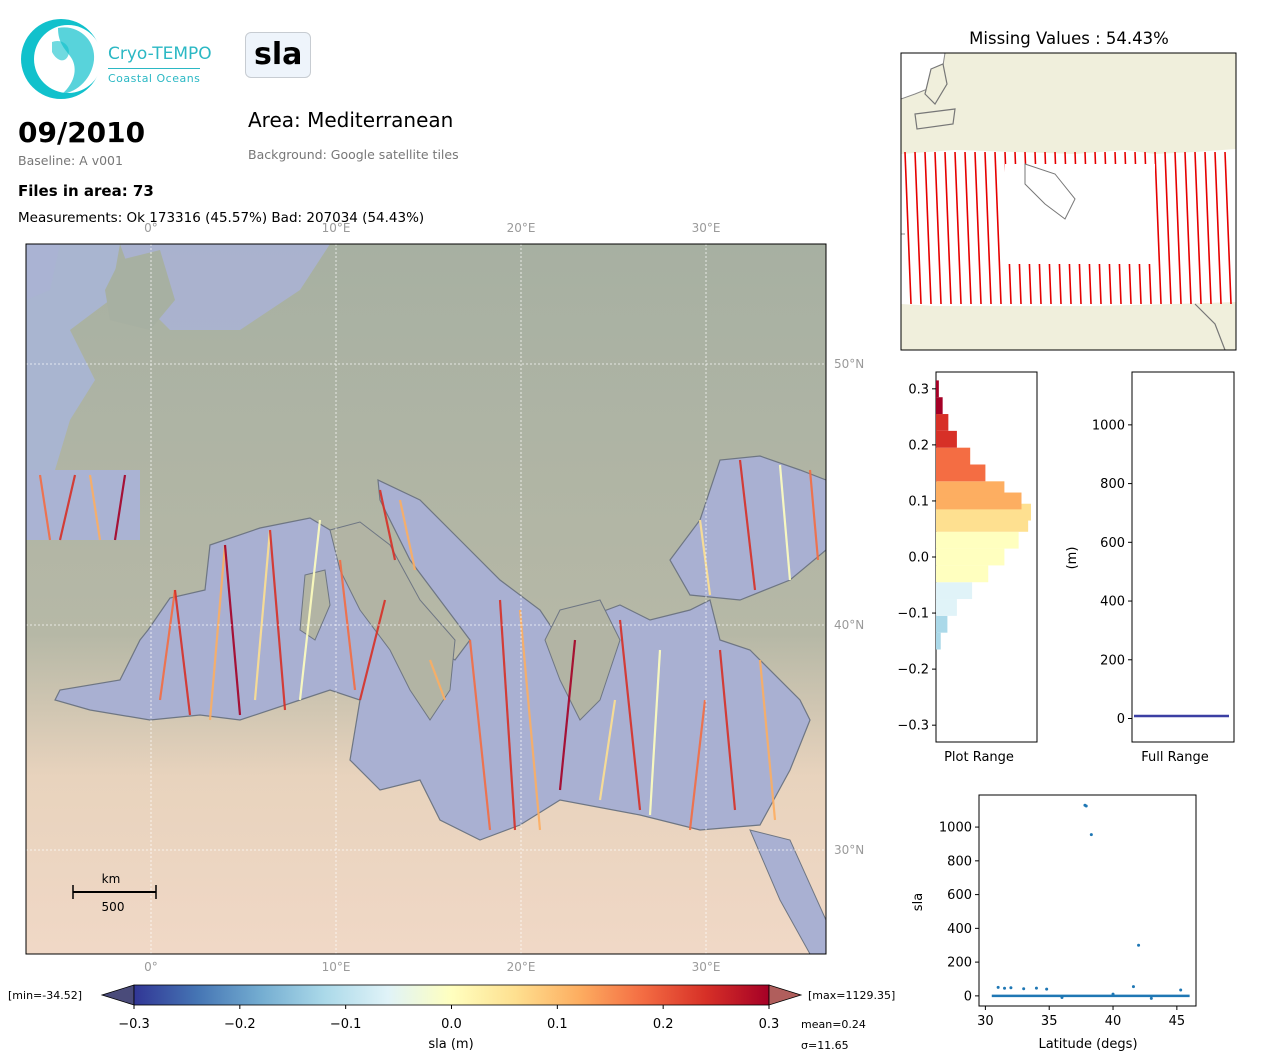 The height and width of the screenshot is (1060, 1272). Describe the element at coordinates (154, 78) in the screenshot. I see `logo-line2: Coastal Oceans` at that location.